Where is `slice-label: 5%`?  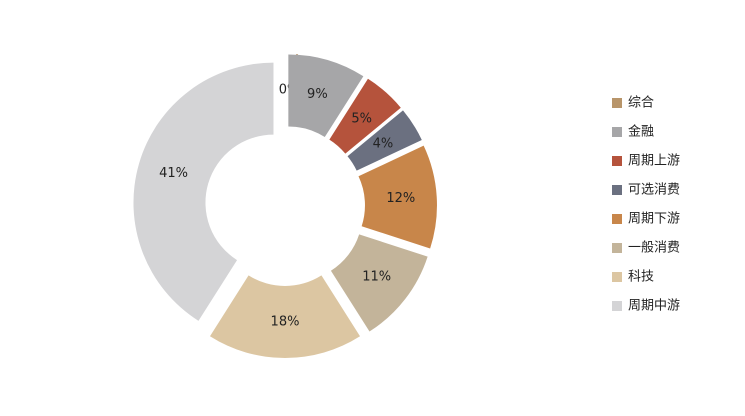
slice-label: 5% is located at coordinates (361, 118).